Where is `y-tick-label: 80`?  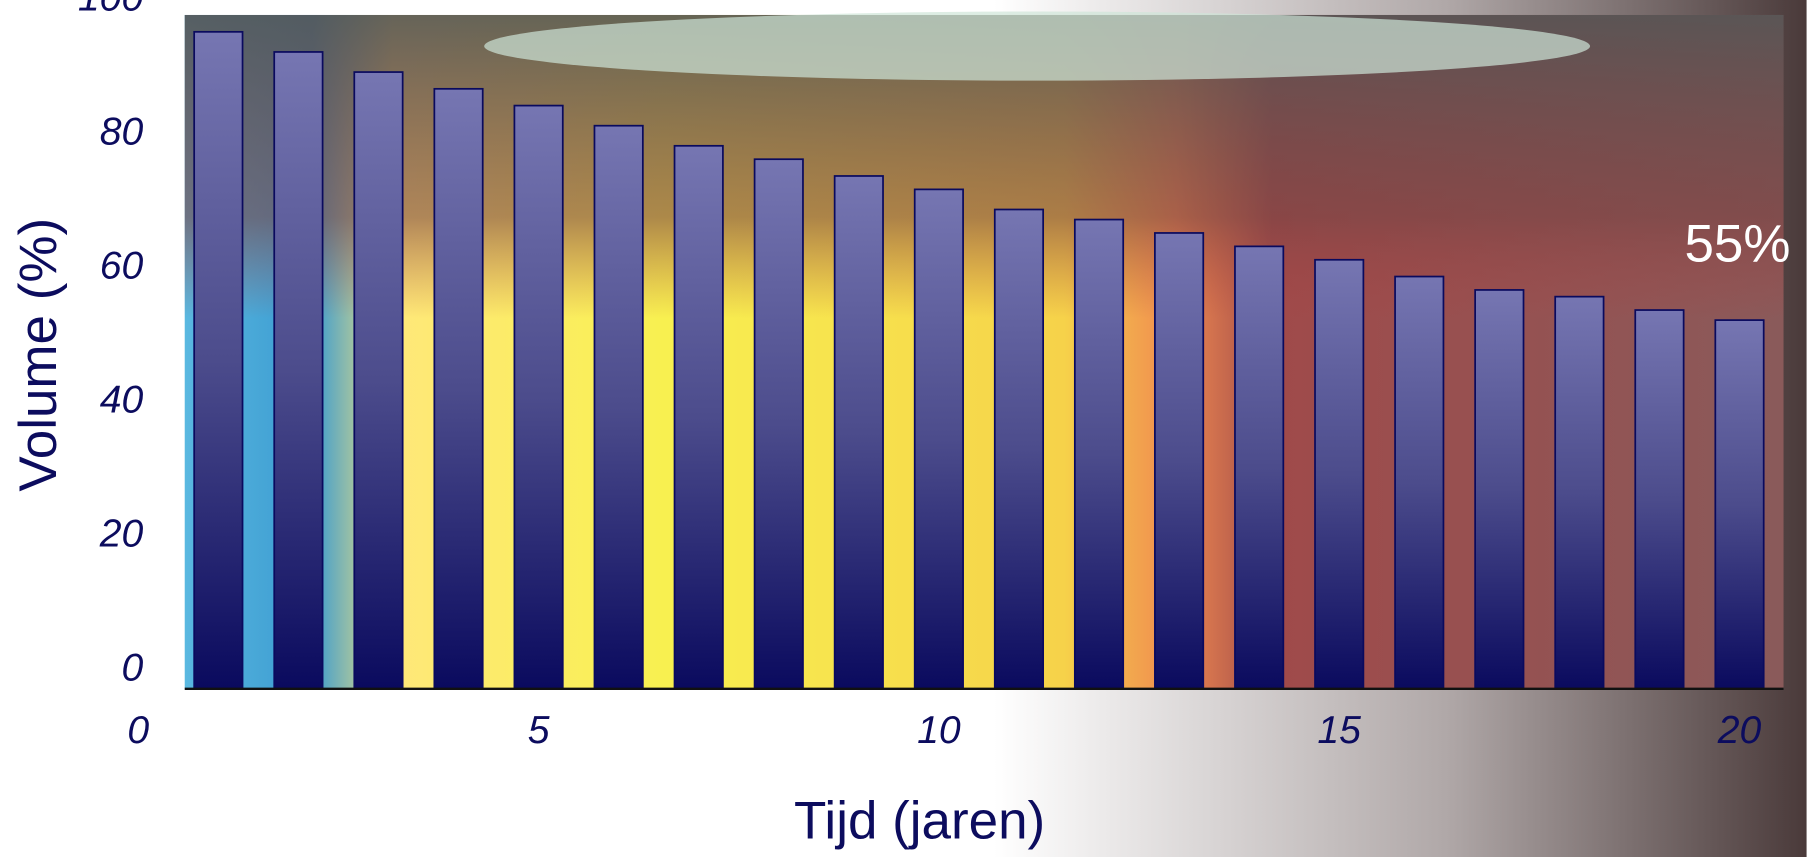 y-tick-label: 80 is located at coordinates (122, 131).